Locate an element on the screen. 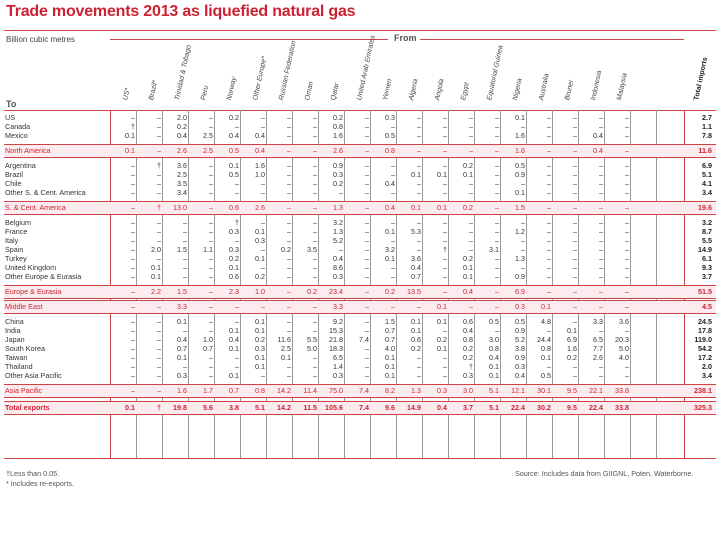 The width and height of the screenshot is (720, 540). table-cell: 1.6 is located at coordinates (520, 150).